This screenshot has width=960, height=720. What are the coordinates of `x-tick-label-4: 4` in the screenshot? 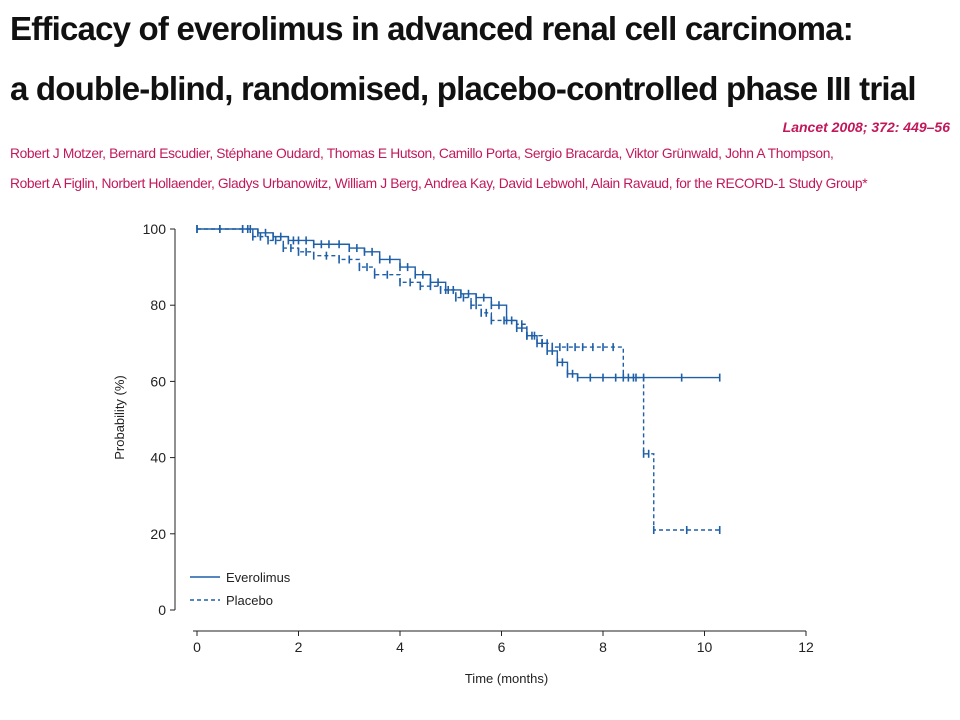 It's located at (400, 647).